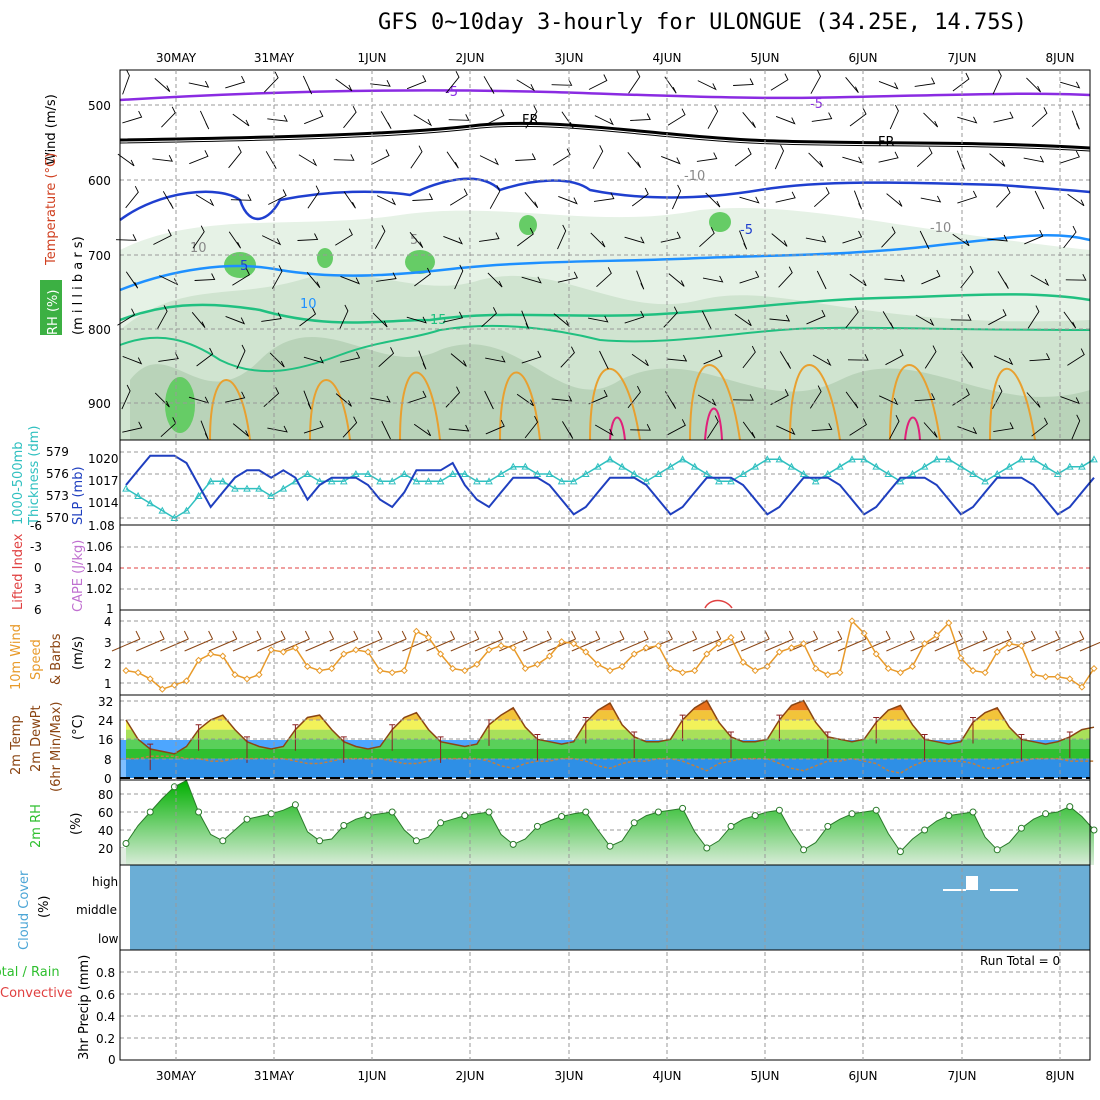 This screenshot has height=1100, width=1100. I want to click on axis-label-wind: Wind (m/s), so click(51, 129).